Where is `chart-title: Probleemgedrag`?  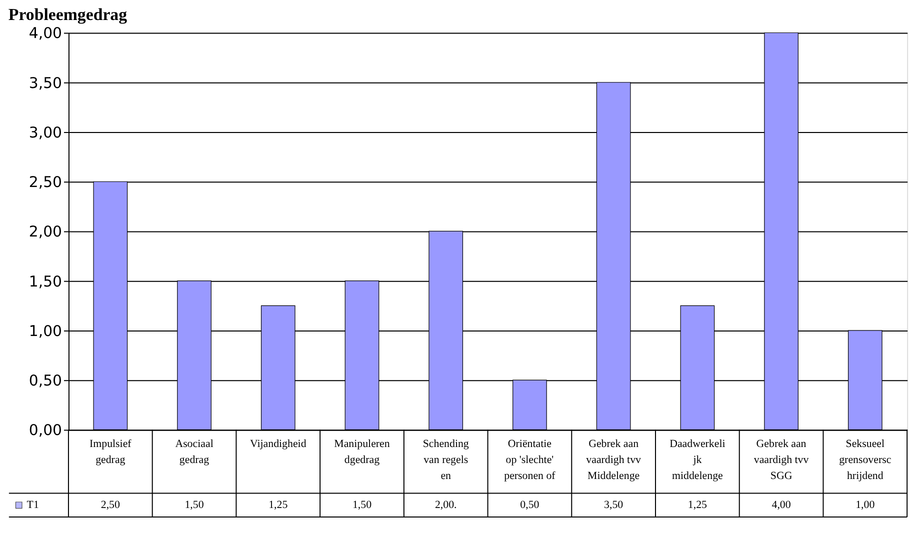
chart-title: Probleemgedrag is located at coordinates (68, 14).